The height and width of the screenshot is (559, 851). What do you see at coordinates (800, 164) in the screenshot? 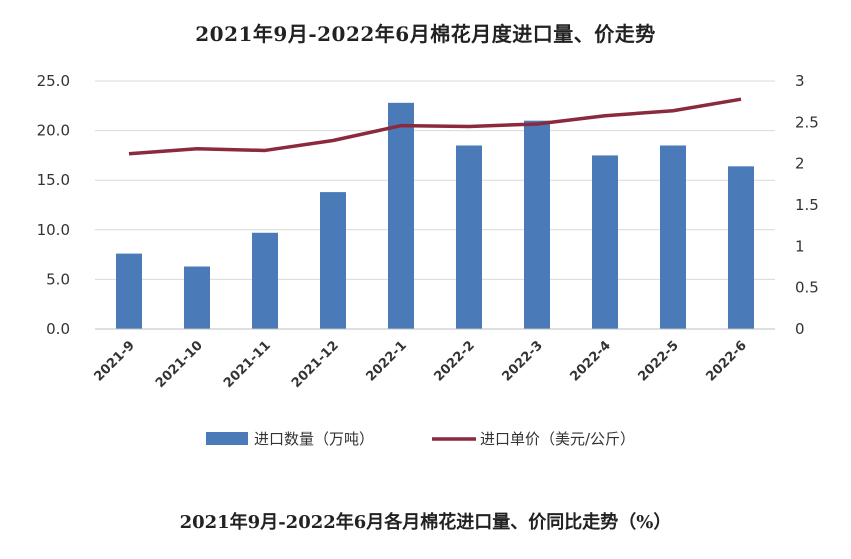
I see `right-tick-label: 2` at bounding box center [800, 164].